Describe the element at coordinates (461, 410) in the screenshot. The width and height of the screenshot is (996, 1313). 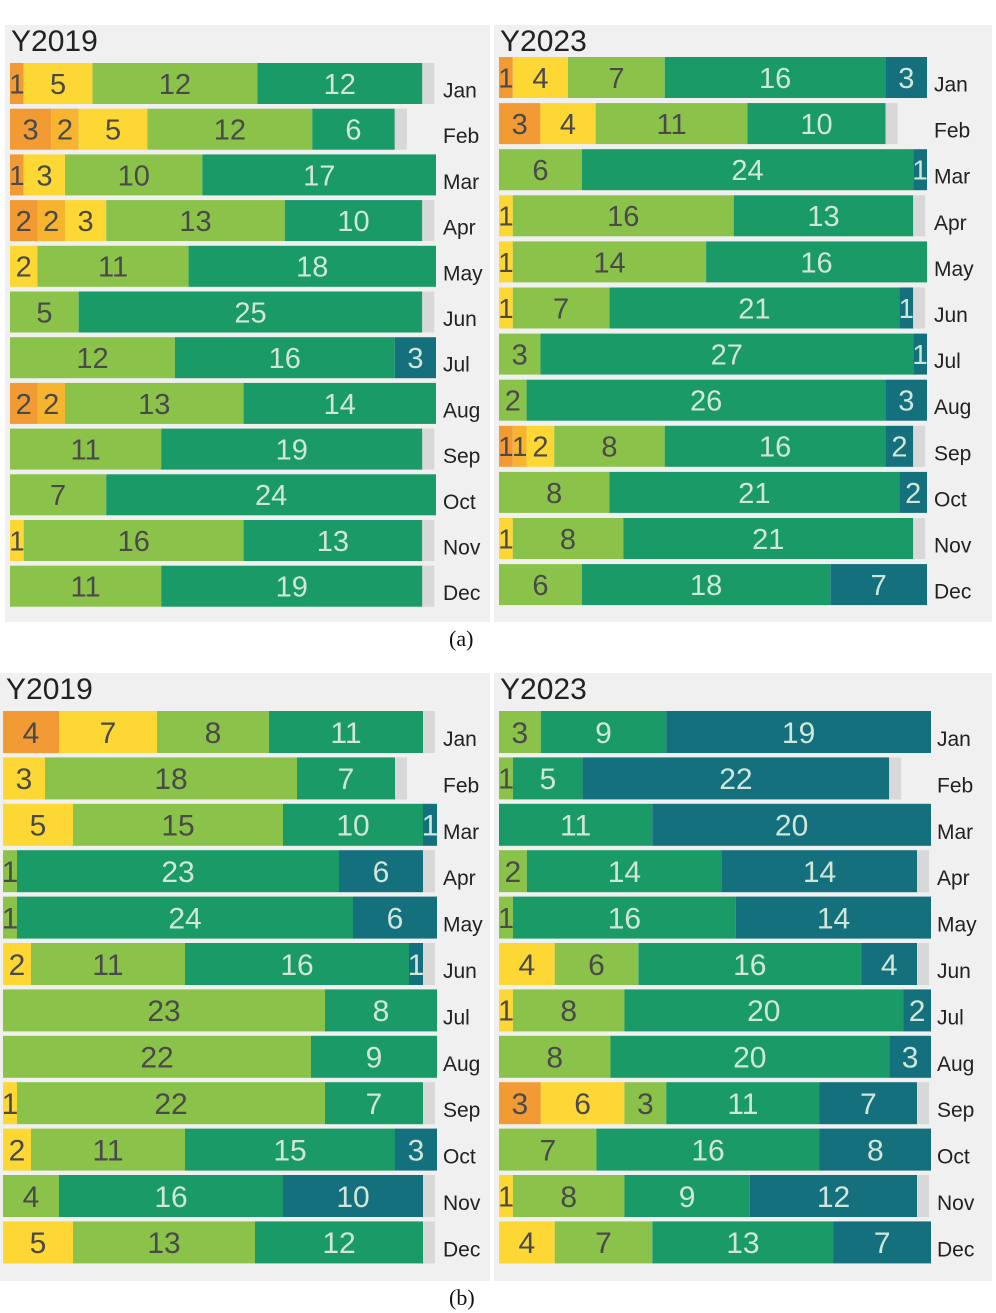
I see `month-label: Aug` at that location.